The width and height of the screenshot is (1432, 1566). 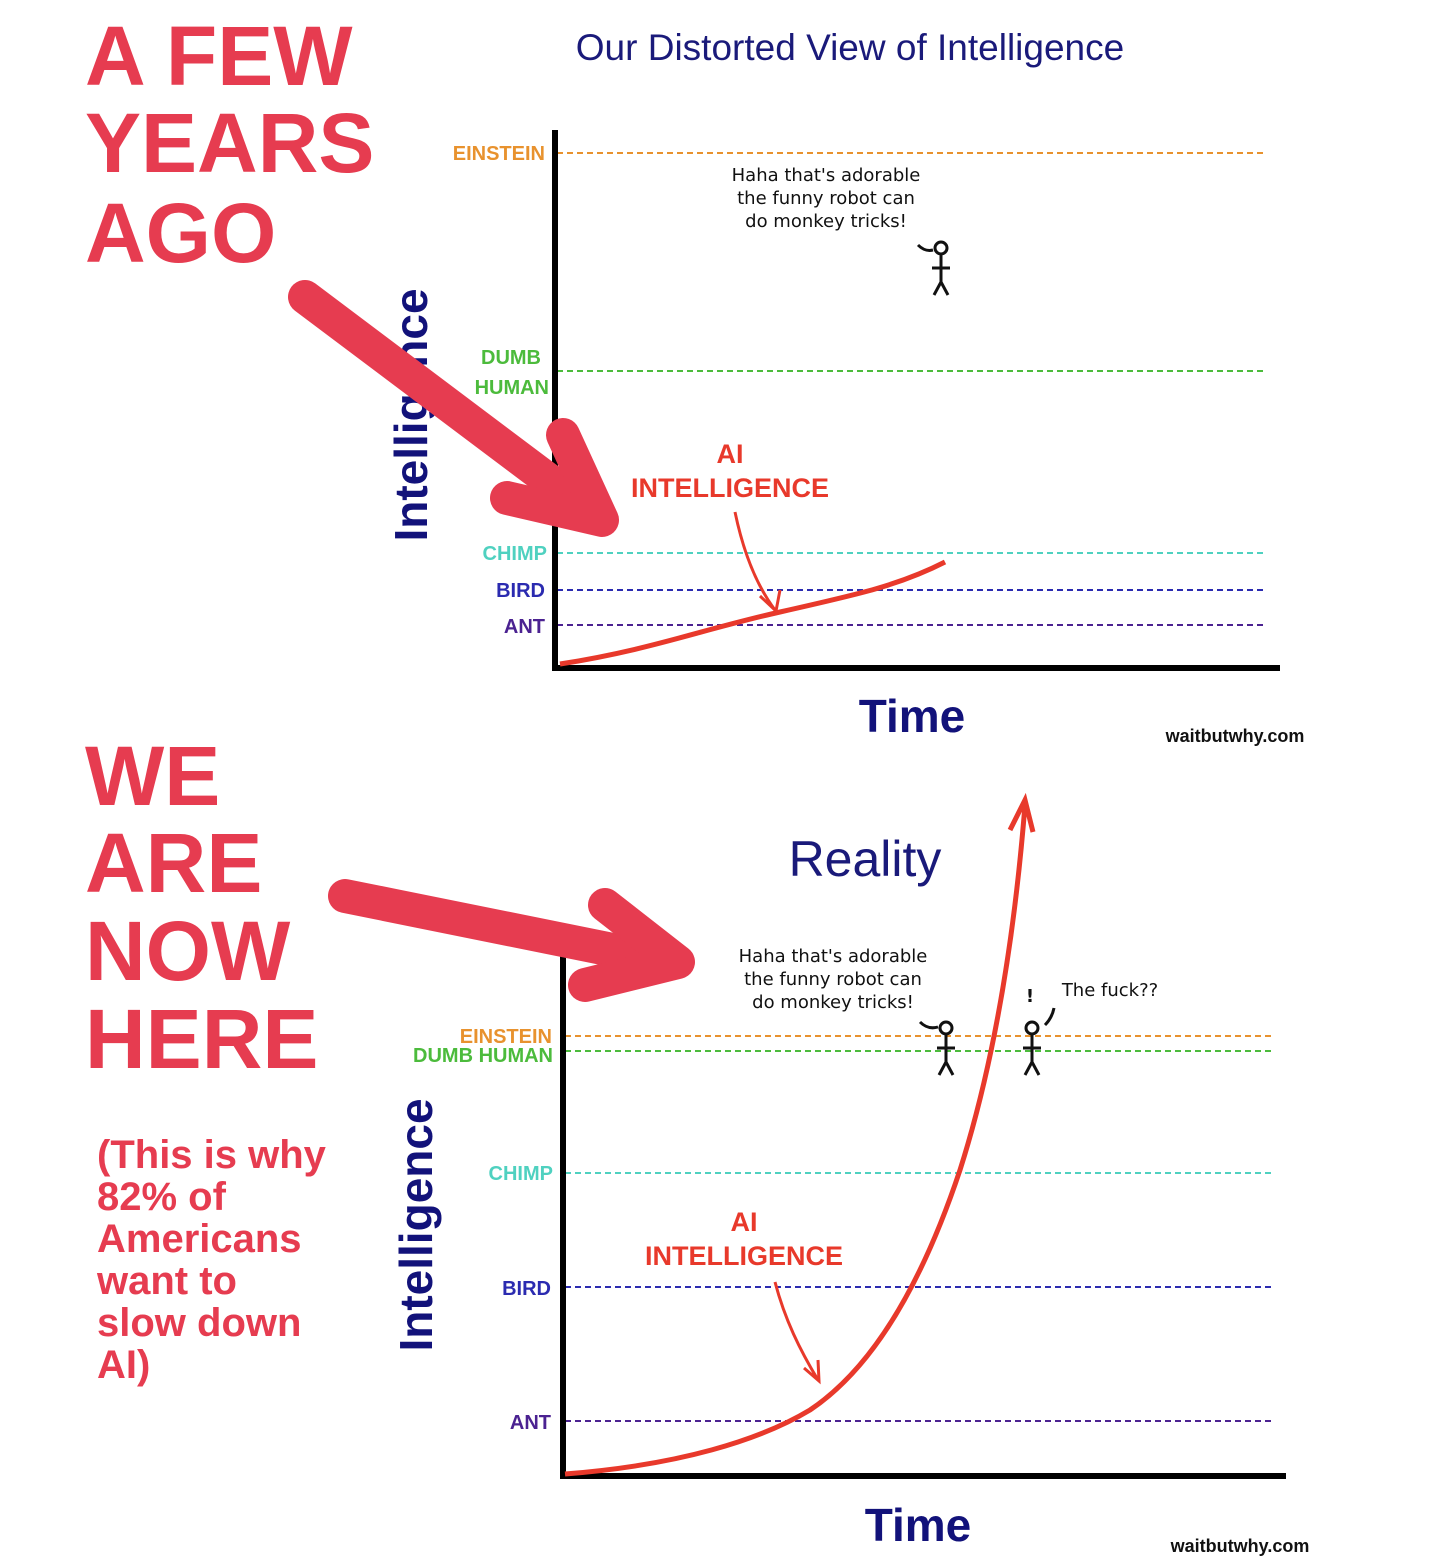 What do you see at coordinates (511, 358) in the screenshot?
I see `level-label: DUMB` at bounding box center [511, 358].